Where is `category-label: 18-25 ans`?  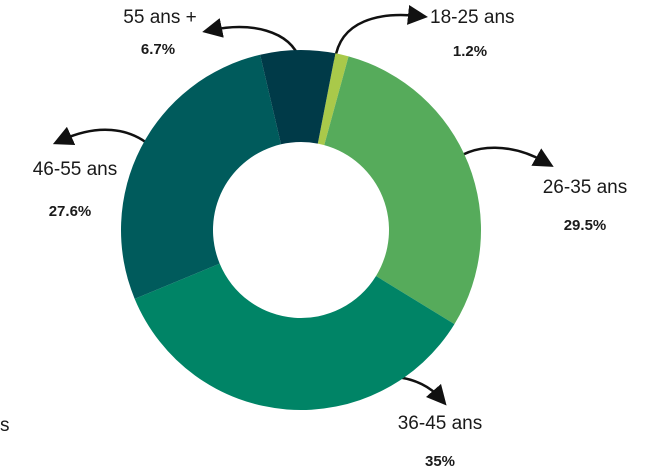 category-label: 18-25 ans is located at coordinates (472, 17).